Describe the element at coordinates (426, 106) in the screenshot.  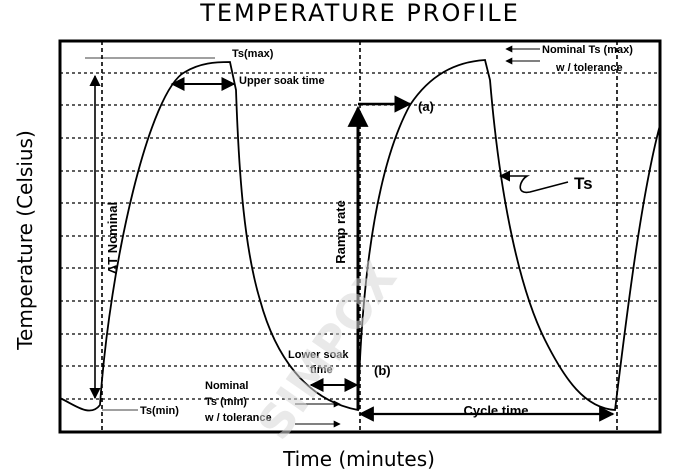
I see `label-a: (a)` at that location.